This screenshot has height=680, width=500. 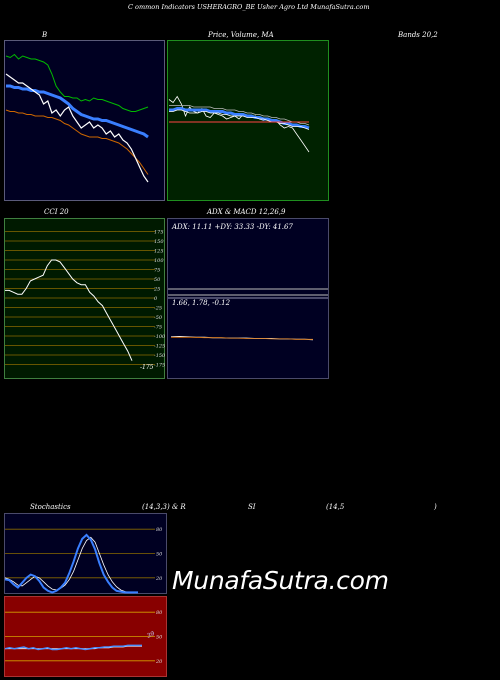 I want to click on cci-tick-label: 75, so click(x=157, y=271).